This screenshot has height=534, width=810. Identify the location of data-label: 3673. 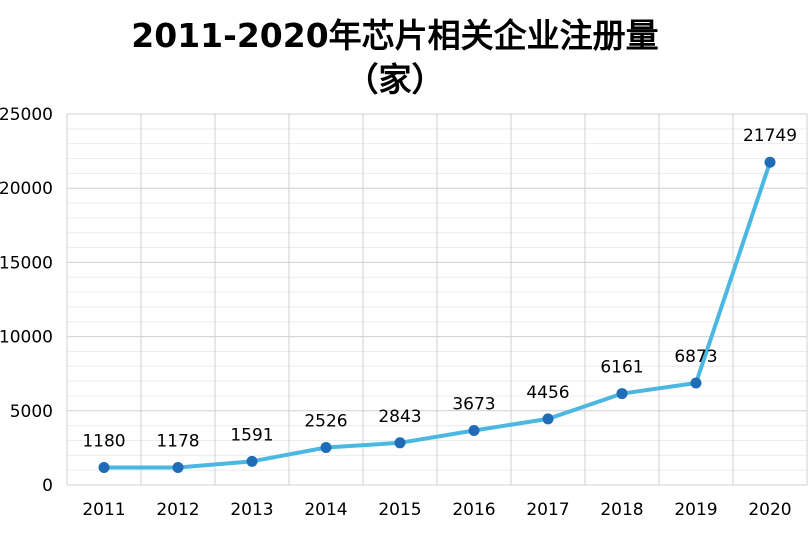
(473, 404).